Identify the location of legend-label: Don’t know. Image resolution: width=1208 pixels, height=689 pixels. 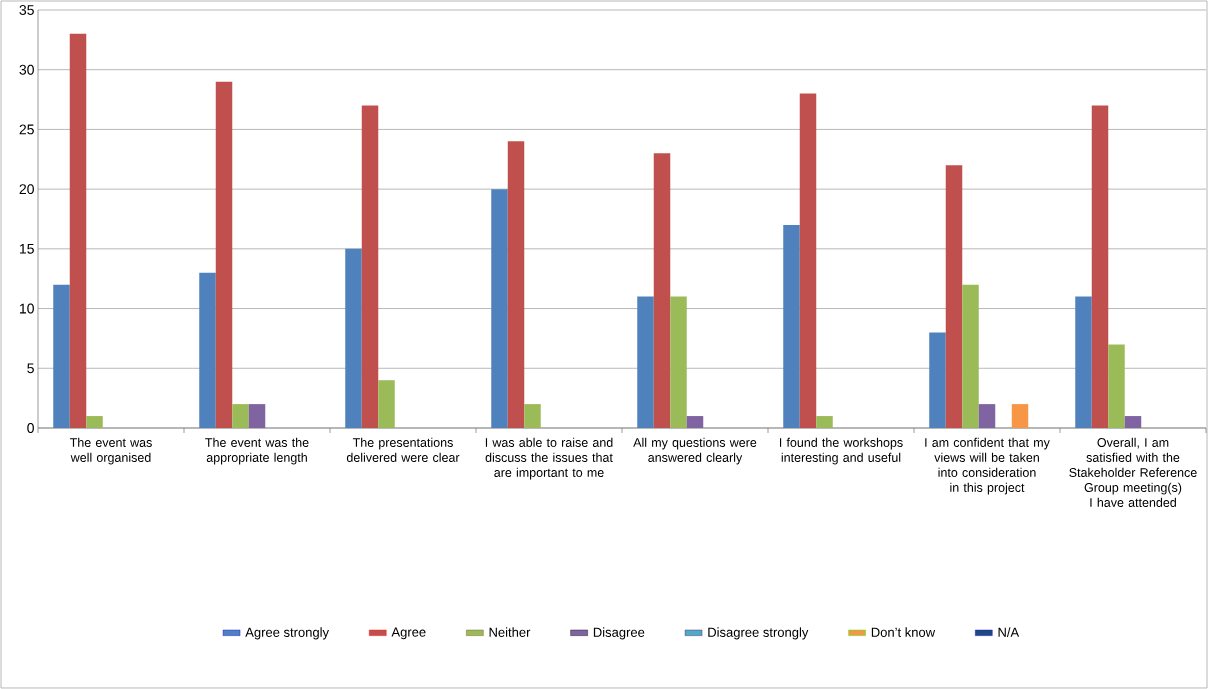
(903, 632).